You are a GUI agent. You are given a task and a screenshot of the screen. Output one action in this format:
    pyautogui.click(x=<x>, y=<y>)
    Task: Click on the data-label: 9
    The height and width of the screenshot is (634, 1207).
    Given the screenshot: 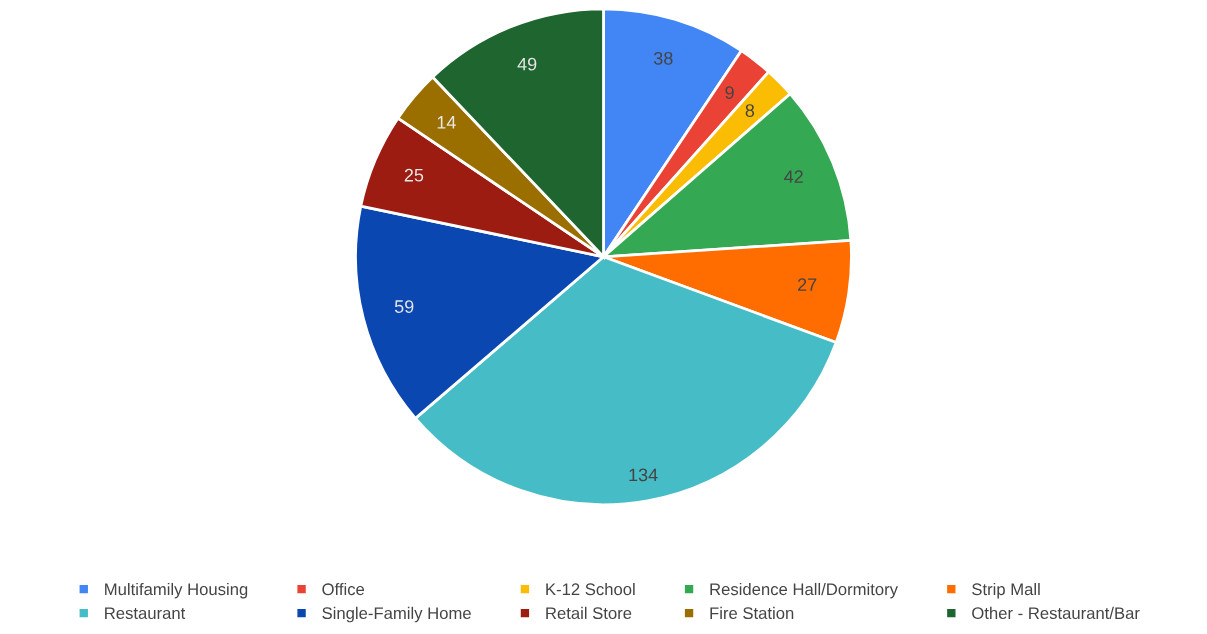 What is the action you would take?
    pyautogui.click(x=729, y=92)
    